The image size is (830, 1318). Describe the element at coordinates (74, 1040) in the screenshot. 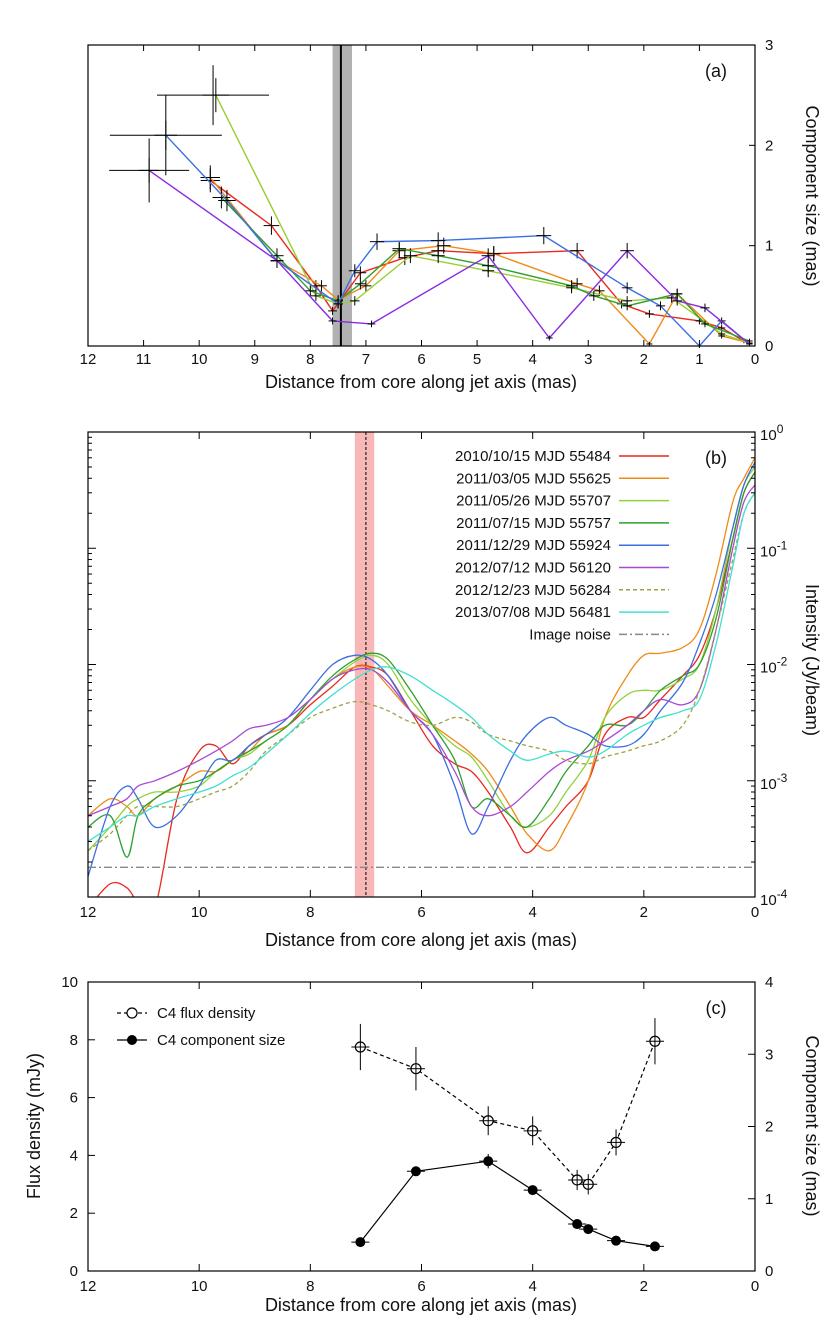

I see `y-tick-label-c: 8` at that location.